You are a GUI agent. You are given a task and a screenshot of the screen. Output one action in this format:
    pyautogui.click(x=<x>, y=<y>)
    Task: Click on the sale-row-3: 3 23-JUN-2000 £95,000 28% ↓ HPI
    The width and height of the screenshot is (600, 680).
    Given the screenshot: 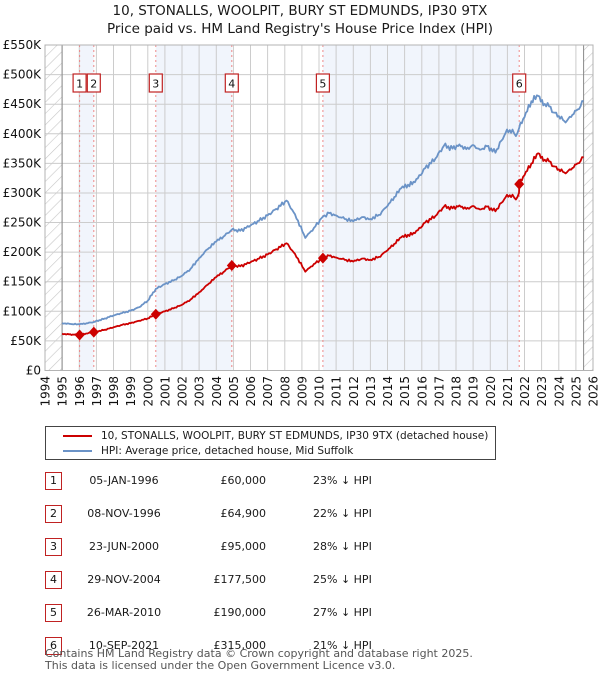 What is the action you would take?
    pyautogui.click(x=250, y=548)
    